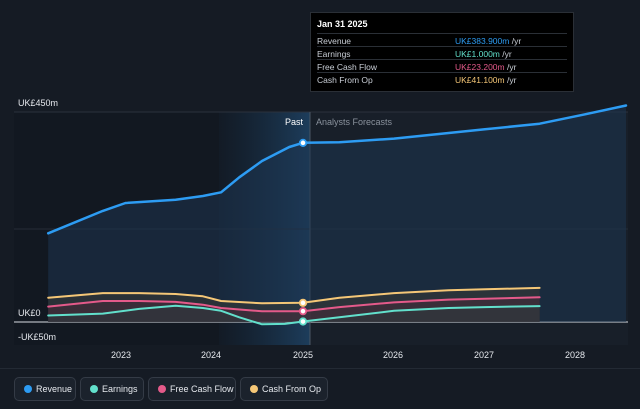 The width and height of the screenshot is (640, 409). What do you see at coordinates (393, 355) in the screenshot?
I see `x-tick-label: 2026` at bounding box center [393, 355].